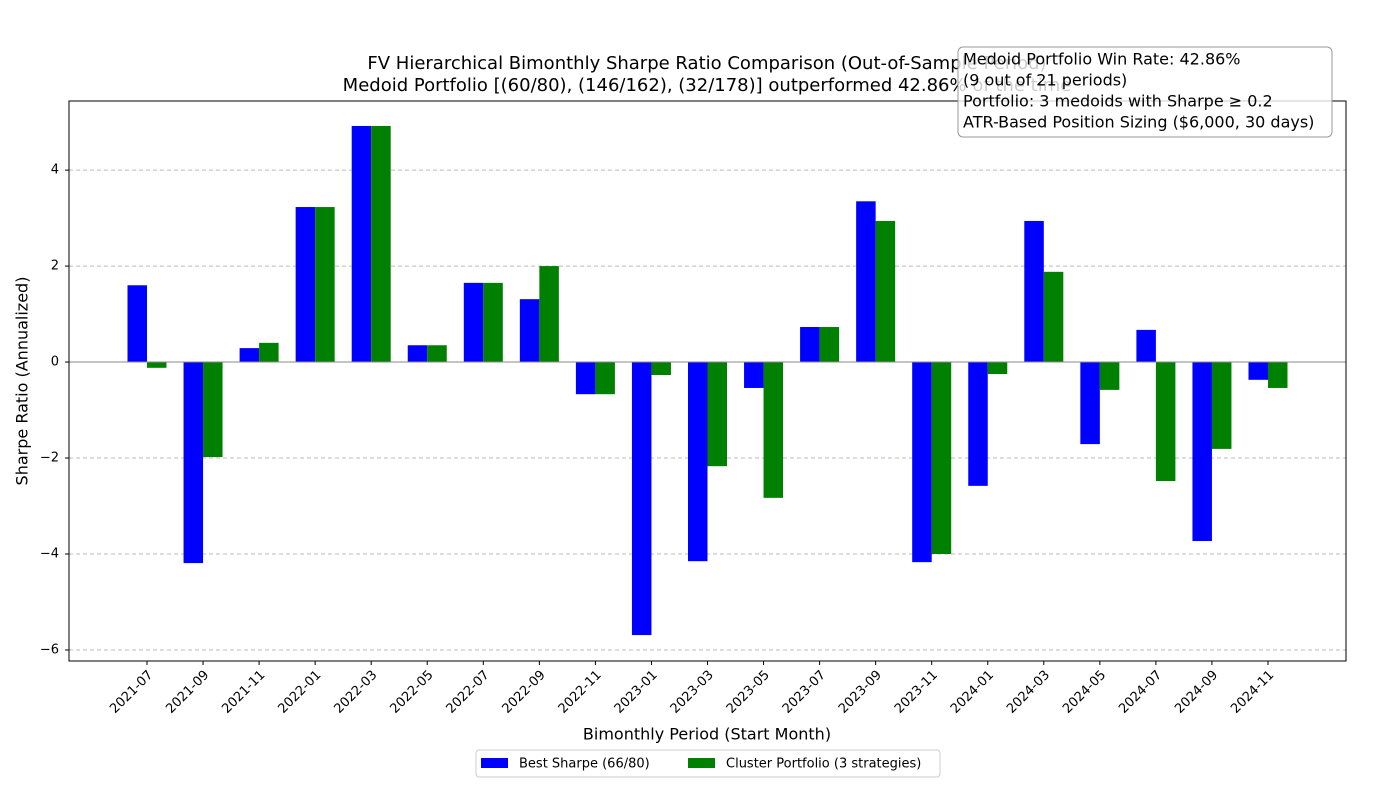 This screenshot has height=804, width=1400. I want to click on x-tick-label: 2023-01, so click(636, 692).